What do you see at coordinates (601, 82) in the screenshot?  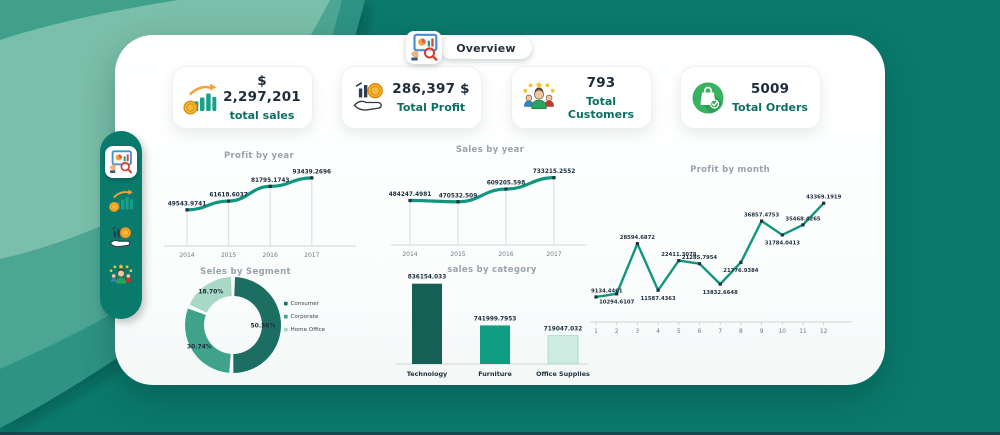 I see `kpi-value-total-customers: 793` at bounding box center [601, 82].